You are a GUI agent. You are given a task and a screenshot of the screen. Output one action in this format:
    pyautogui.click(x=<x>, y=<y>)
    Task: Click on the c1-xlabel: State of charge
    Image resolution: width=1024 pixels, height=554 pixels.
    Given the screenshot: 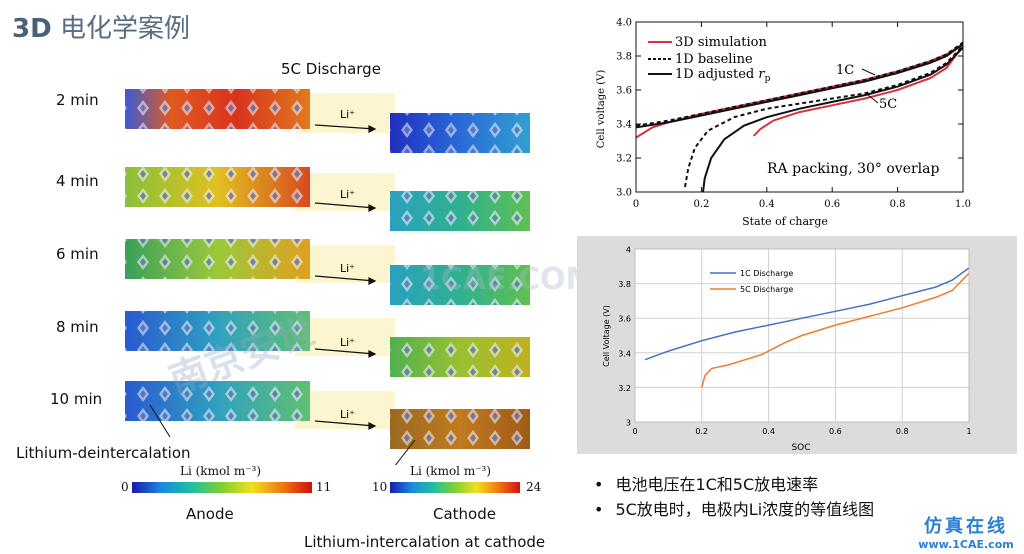 What is the action you would take?
    pyautogui.click(x=785, y=221)
    